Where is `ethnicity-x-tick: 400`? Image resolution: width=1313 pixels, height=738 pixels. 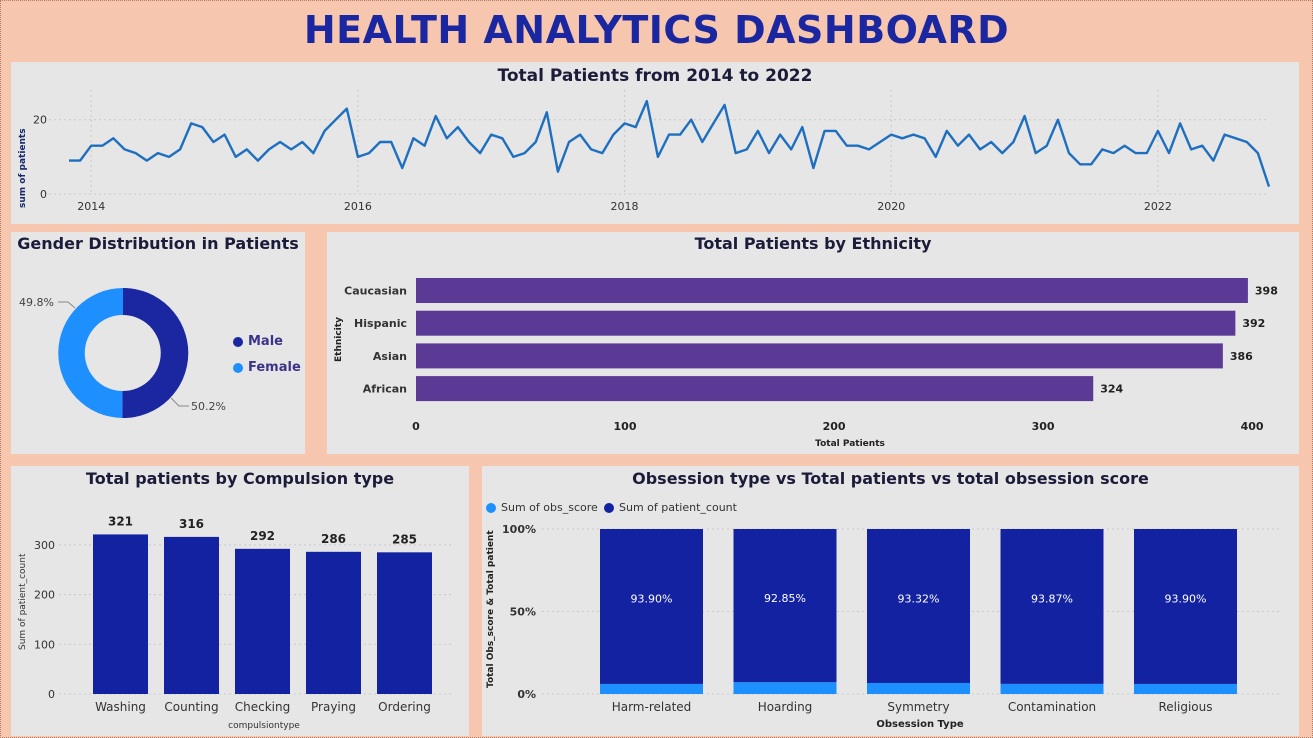 ethnicity-x-tick: 400 is located at coordinates (1252, 426).